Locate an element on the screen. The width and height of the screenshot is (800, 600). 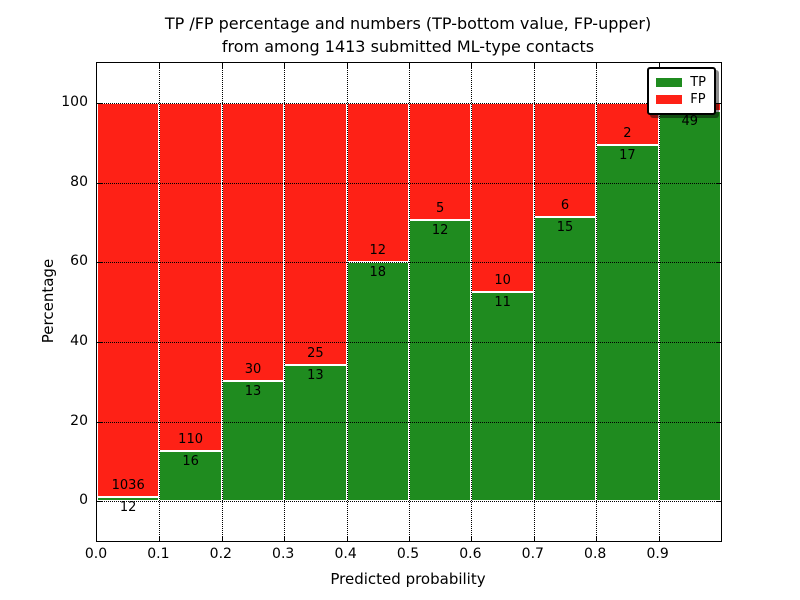
x-tick-label: 0.2 is located at coordinates (220, 554).